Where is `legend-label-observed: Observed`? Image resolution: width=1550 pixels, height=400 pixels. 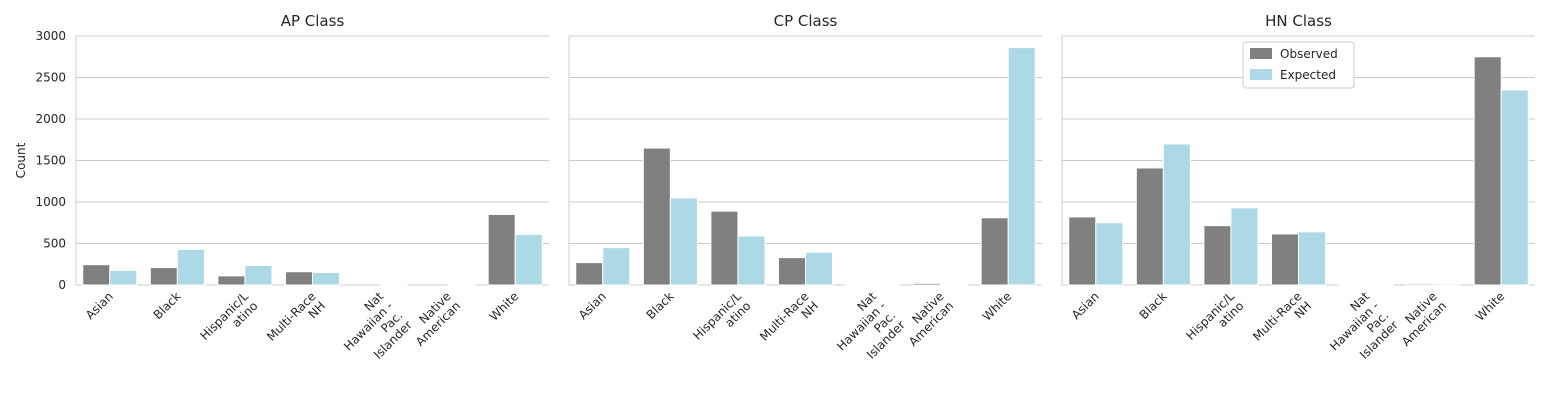 legend-label-observed: Observed is located at coordinates (1309, 54).